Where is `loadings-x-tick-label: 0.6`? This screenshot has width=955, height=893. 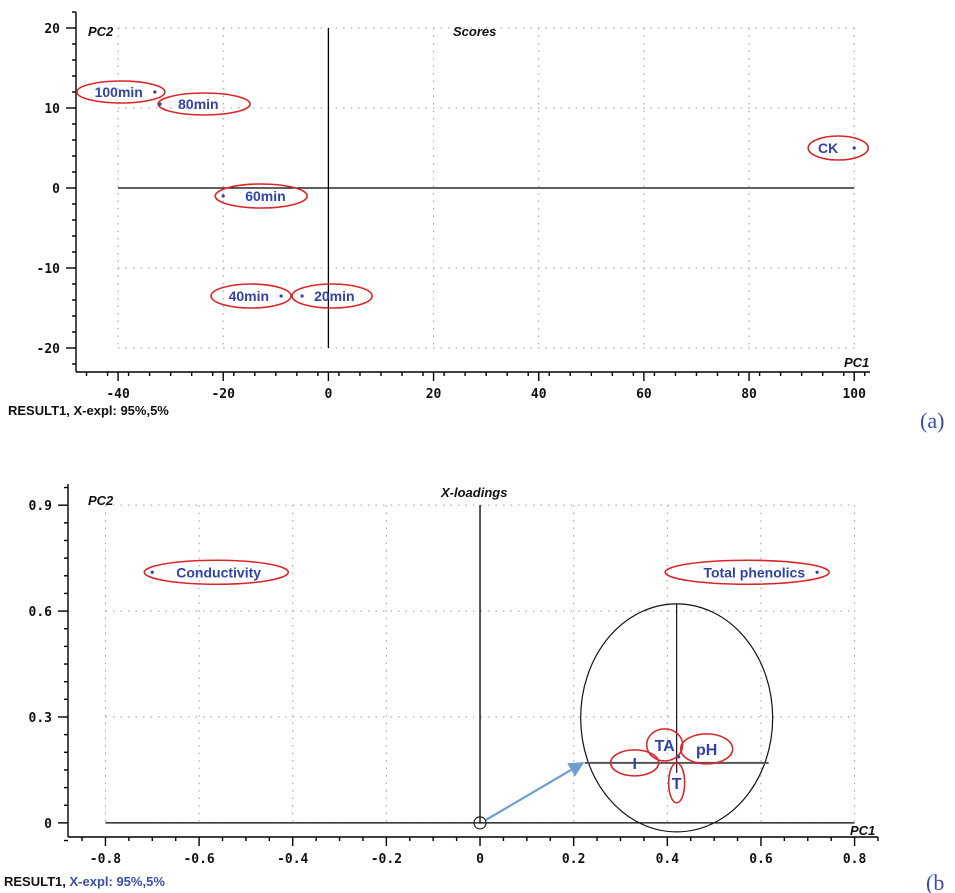
loadings-x-tick-label: 0.6 is located at coordinates (761, 859).